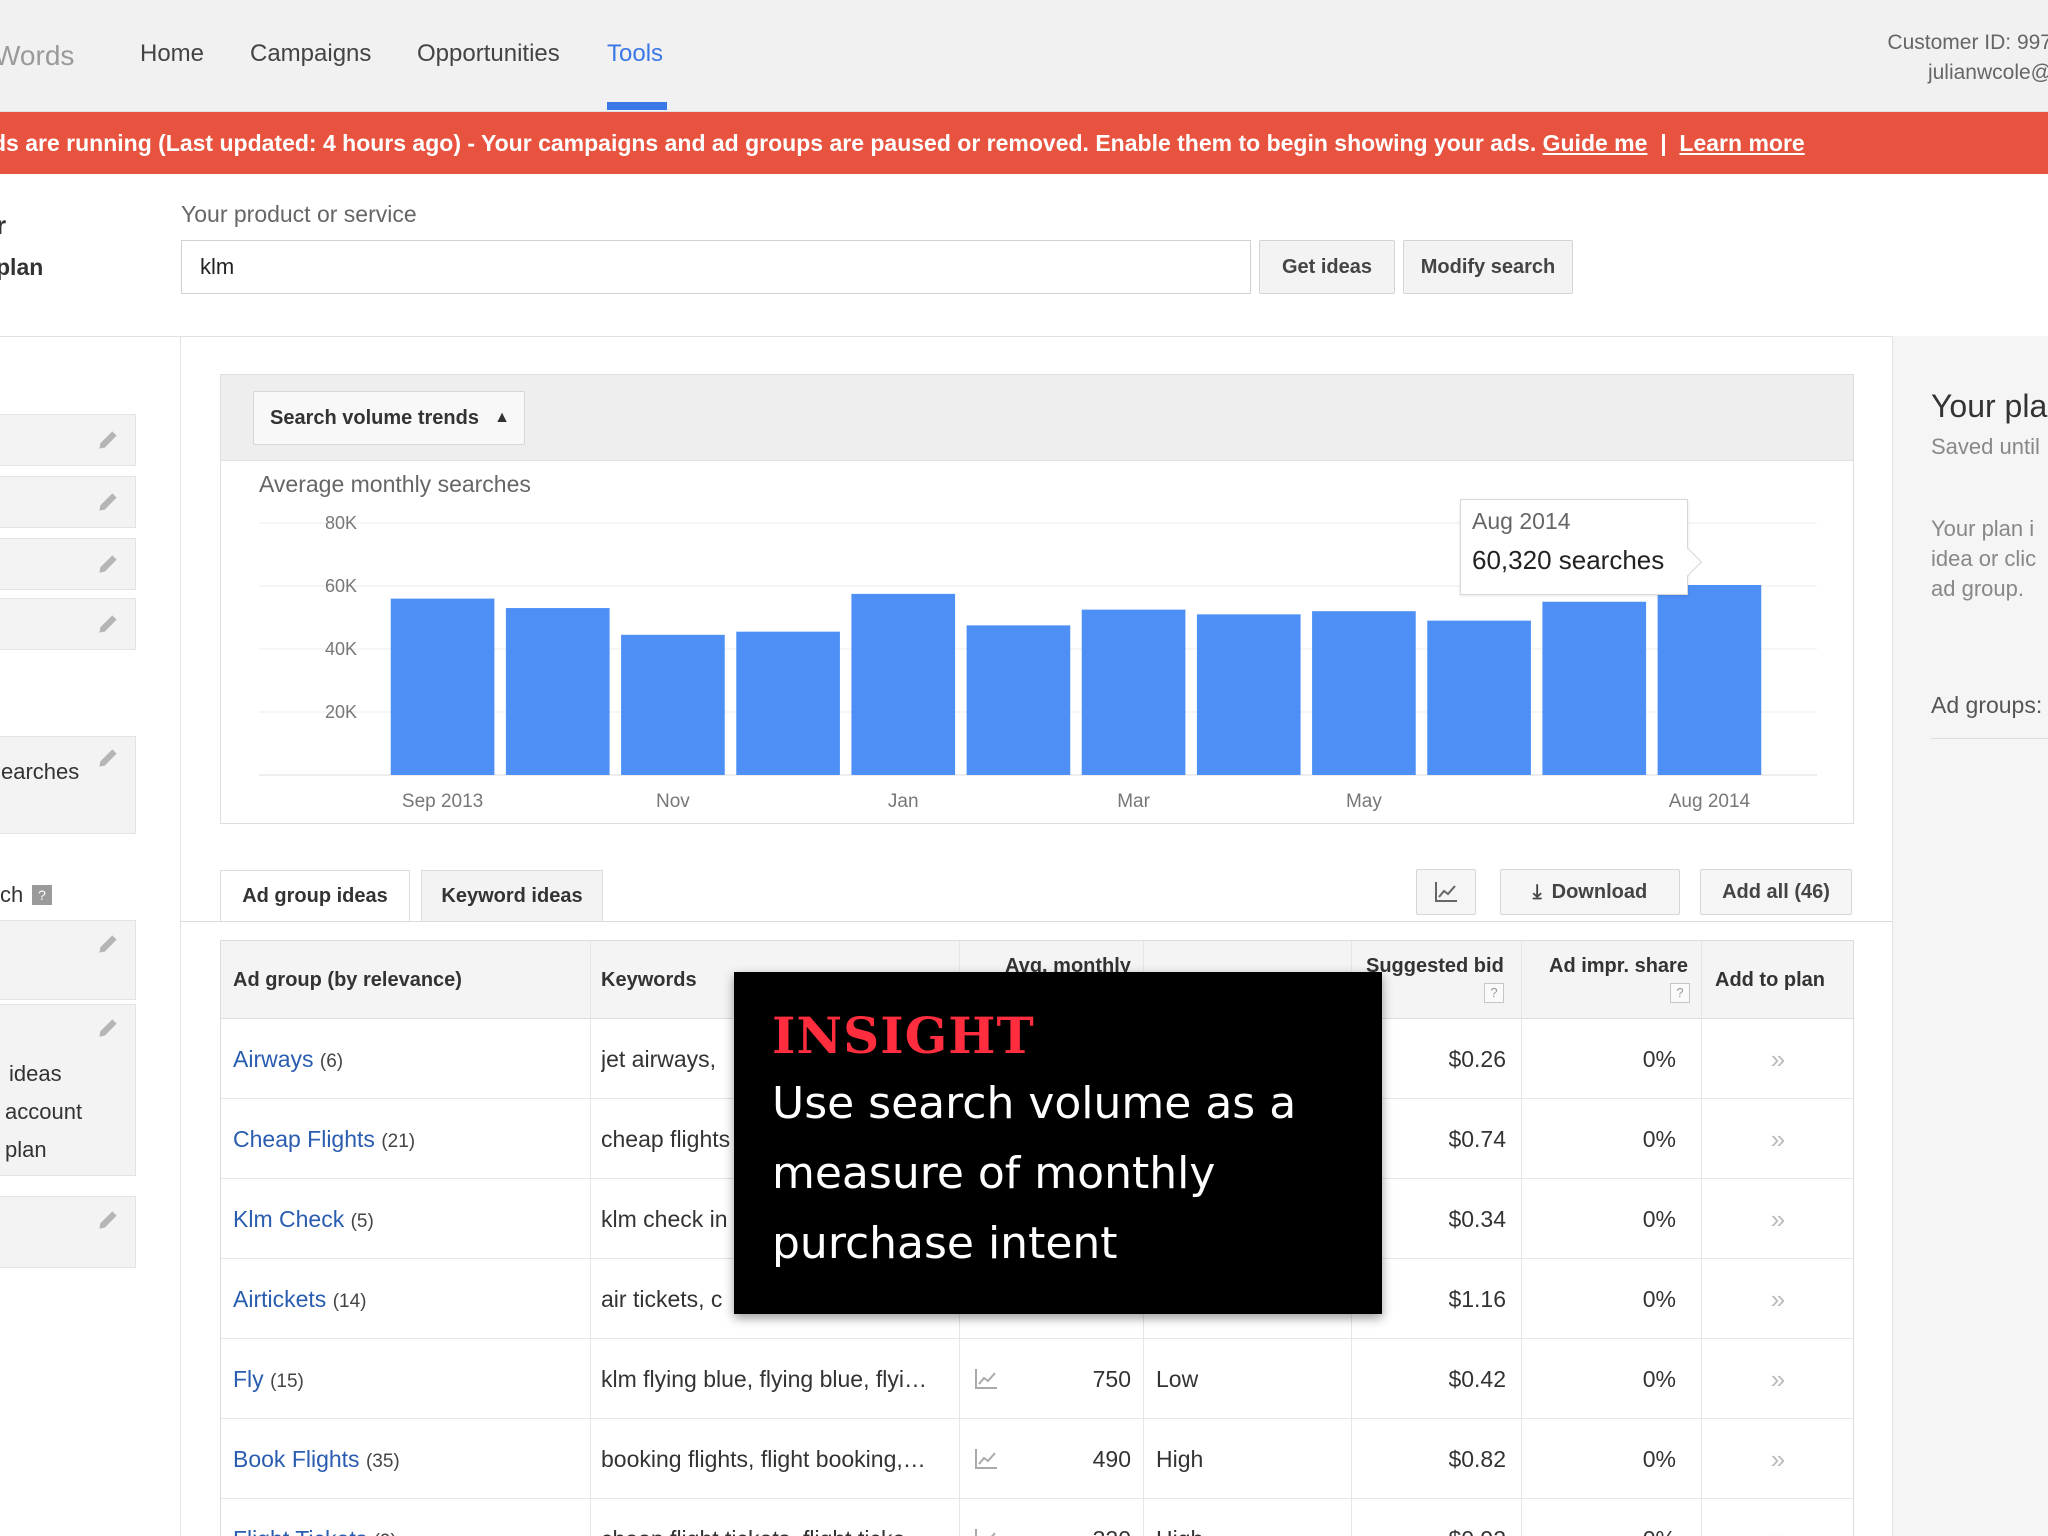 This screenshot has height=1536, width=2048. Describe the element at coordinates (296, 1459) in the screenshot. I see `ad-group-link: Book Flights` at that location.